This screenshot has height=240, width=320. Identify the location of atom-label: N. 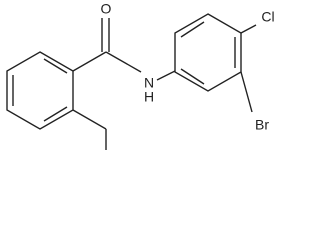
(149, 83).